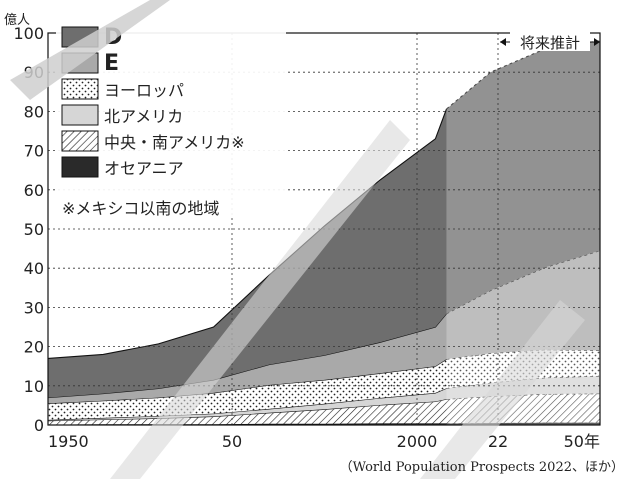  Describe the element at coordinates (481, 467) in the screenshot. I see `source-note: （World Population Prospects 2022、ほか）` at that location.